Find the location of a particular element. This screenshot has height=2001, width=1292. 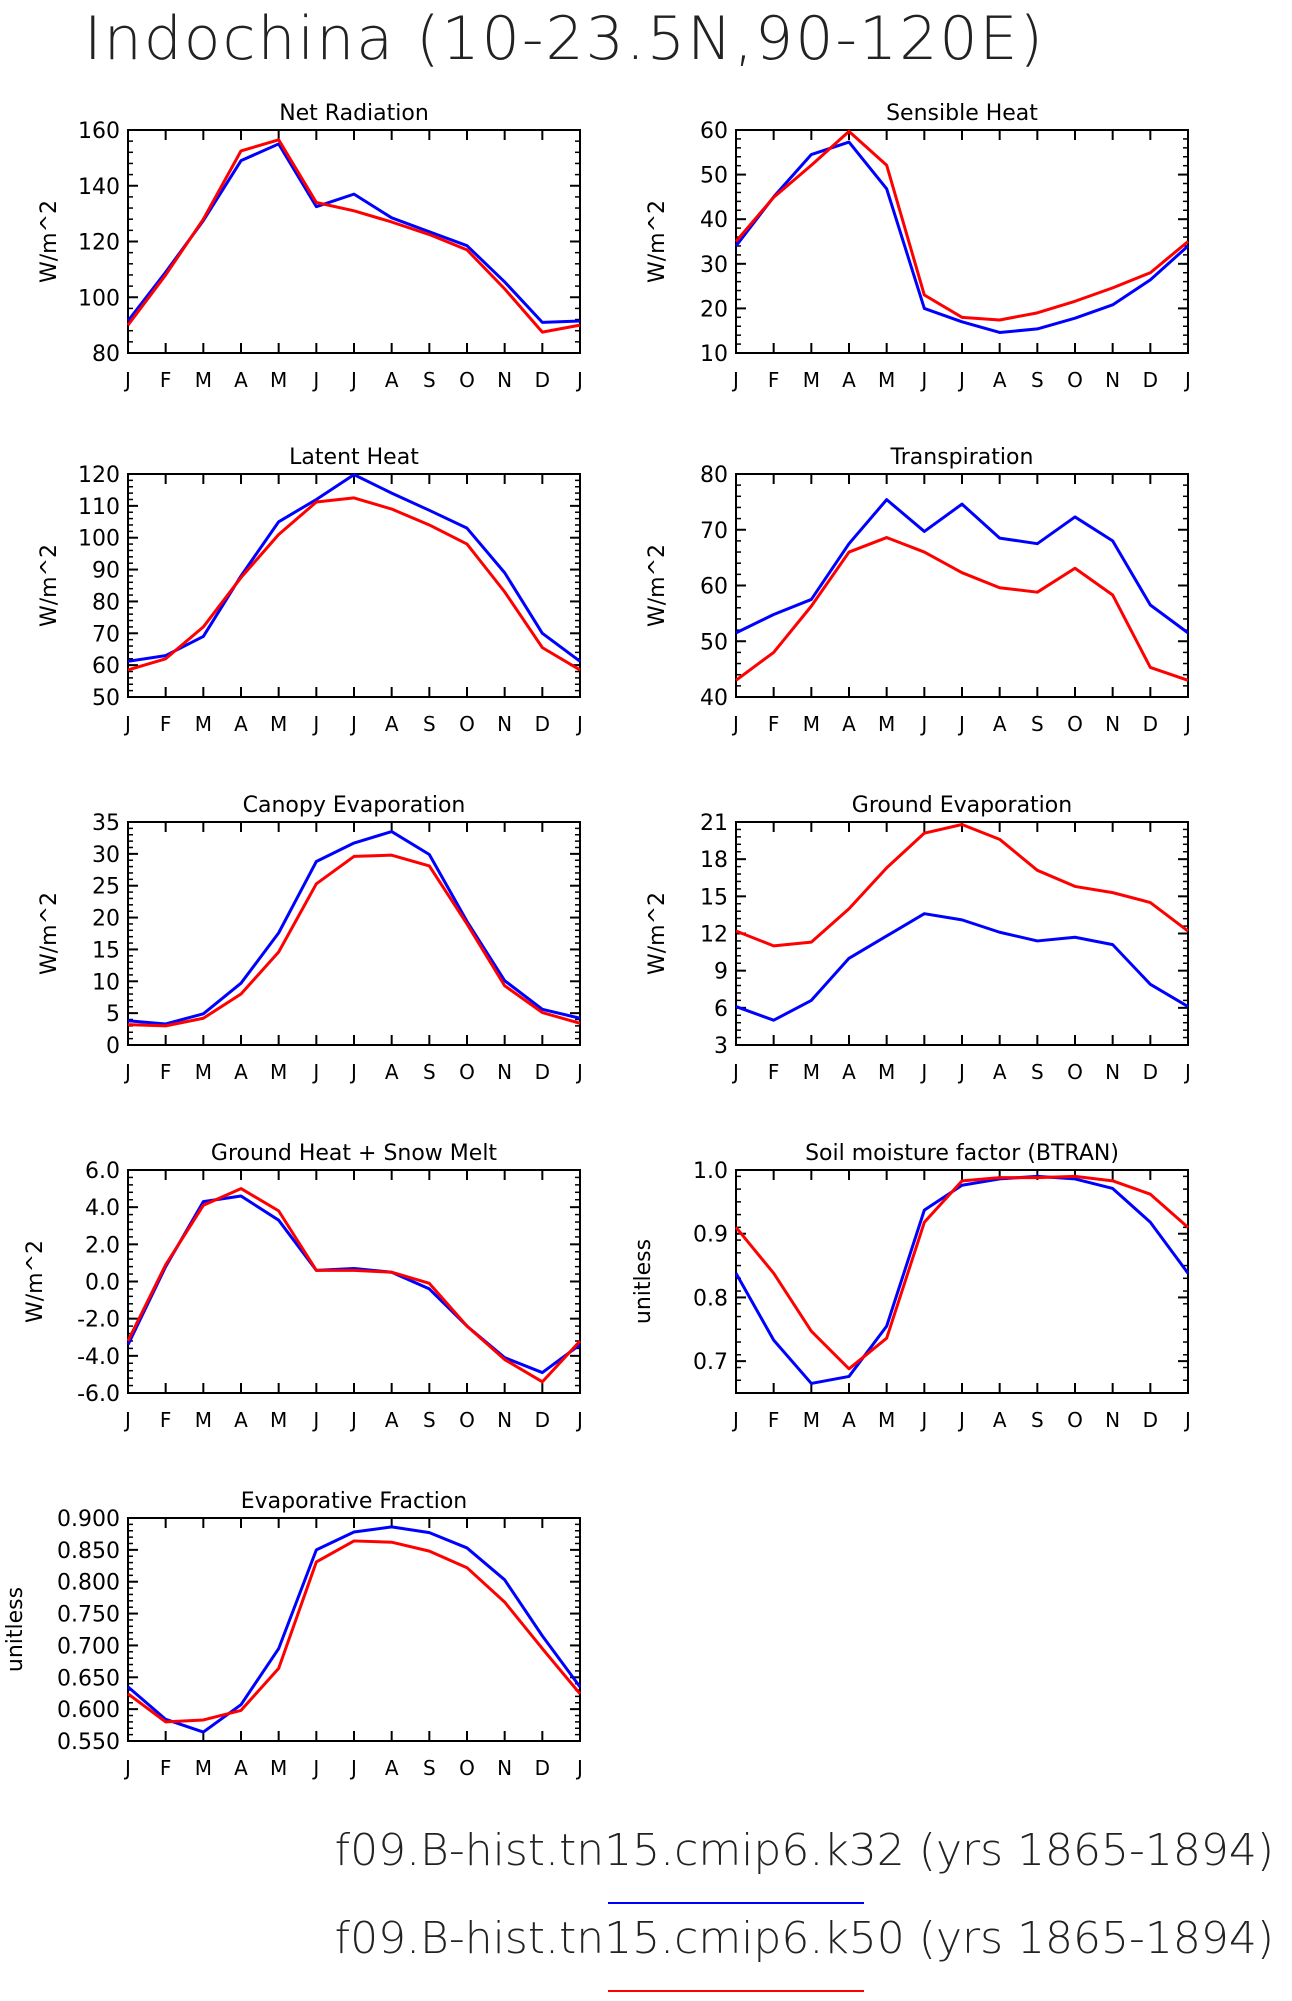

x-tick-label-sensible-heat-10: N is located at coordinates (1112, 380).